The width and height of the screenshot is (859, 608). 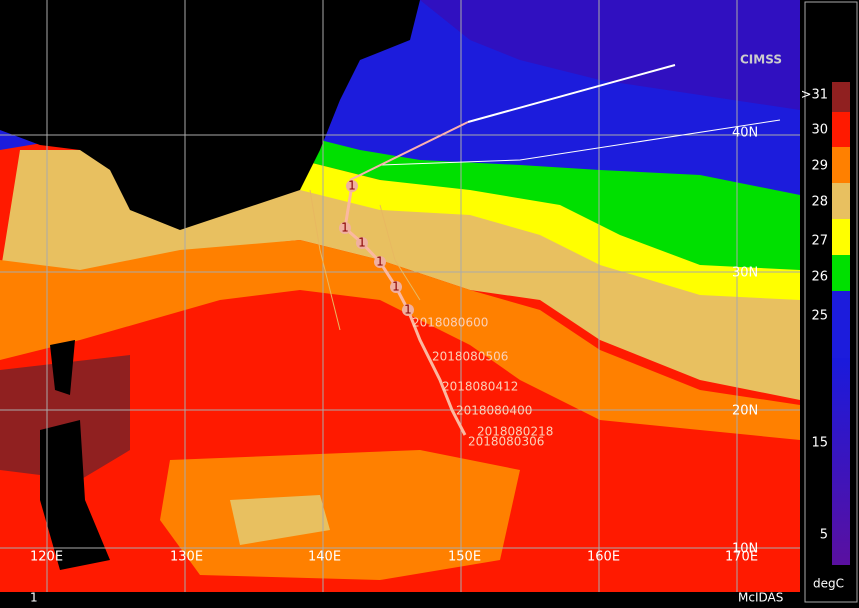 I want to click on storm-track, so click(x=405, y=310).